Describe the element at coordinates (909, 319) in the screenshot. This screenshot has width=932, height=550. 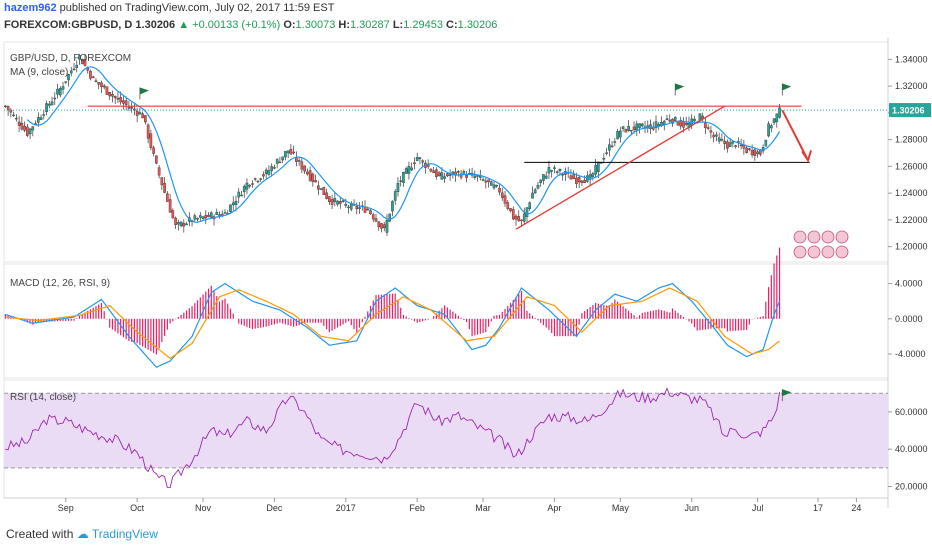
I see `macd-tick-label: 0.0000` at that location.